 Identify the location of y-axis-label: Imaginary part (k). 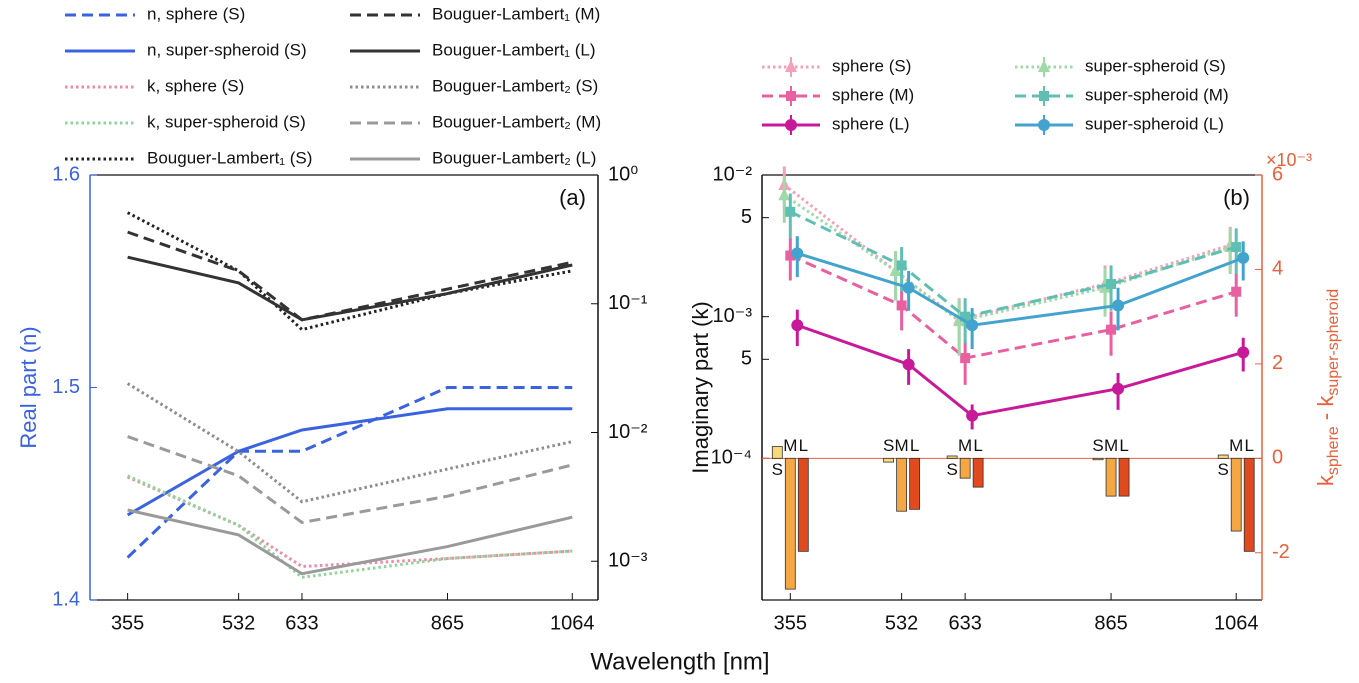
(700, 387).